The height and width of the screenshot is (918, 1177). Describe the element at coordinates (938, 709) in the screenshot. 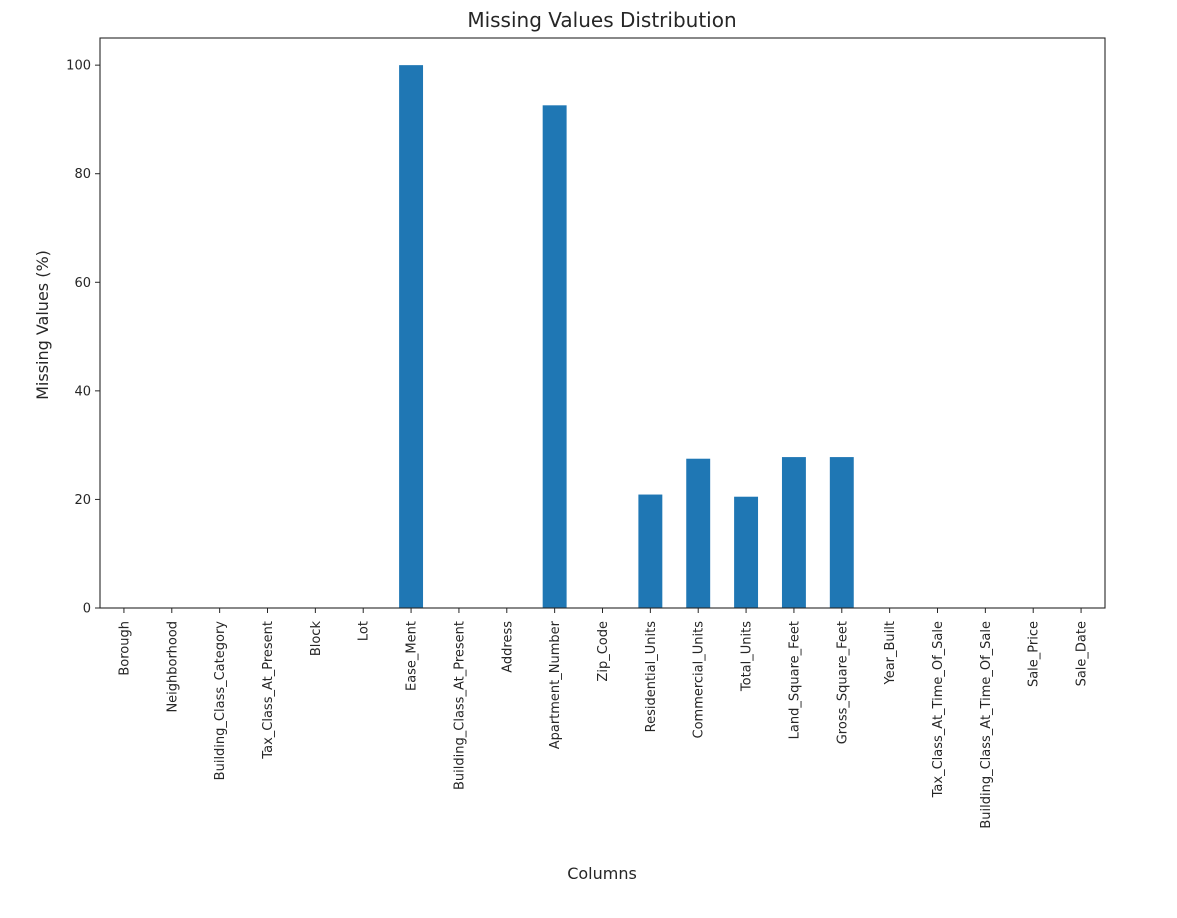

I see `x-tick-label: Tax_Class_At_Time_Of_Sale` at that location.